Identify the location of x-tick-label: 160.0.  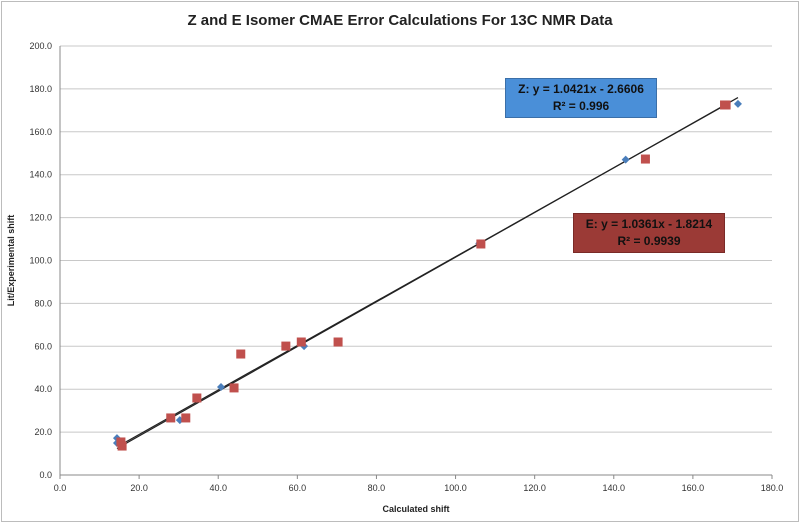
(693, 488).